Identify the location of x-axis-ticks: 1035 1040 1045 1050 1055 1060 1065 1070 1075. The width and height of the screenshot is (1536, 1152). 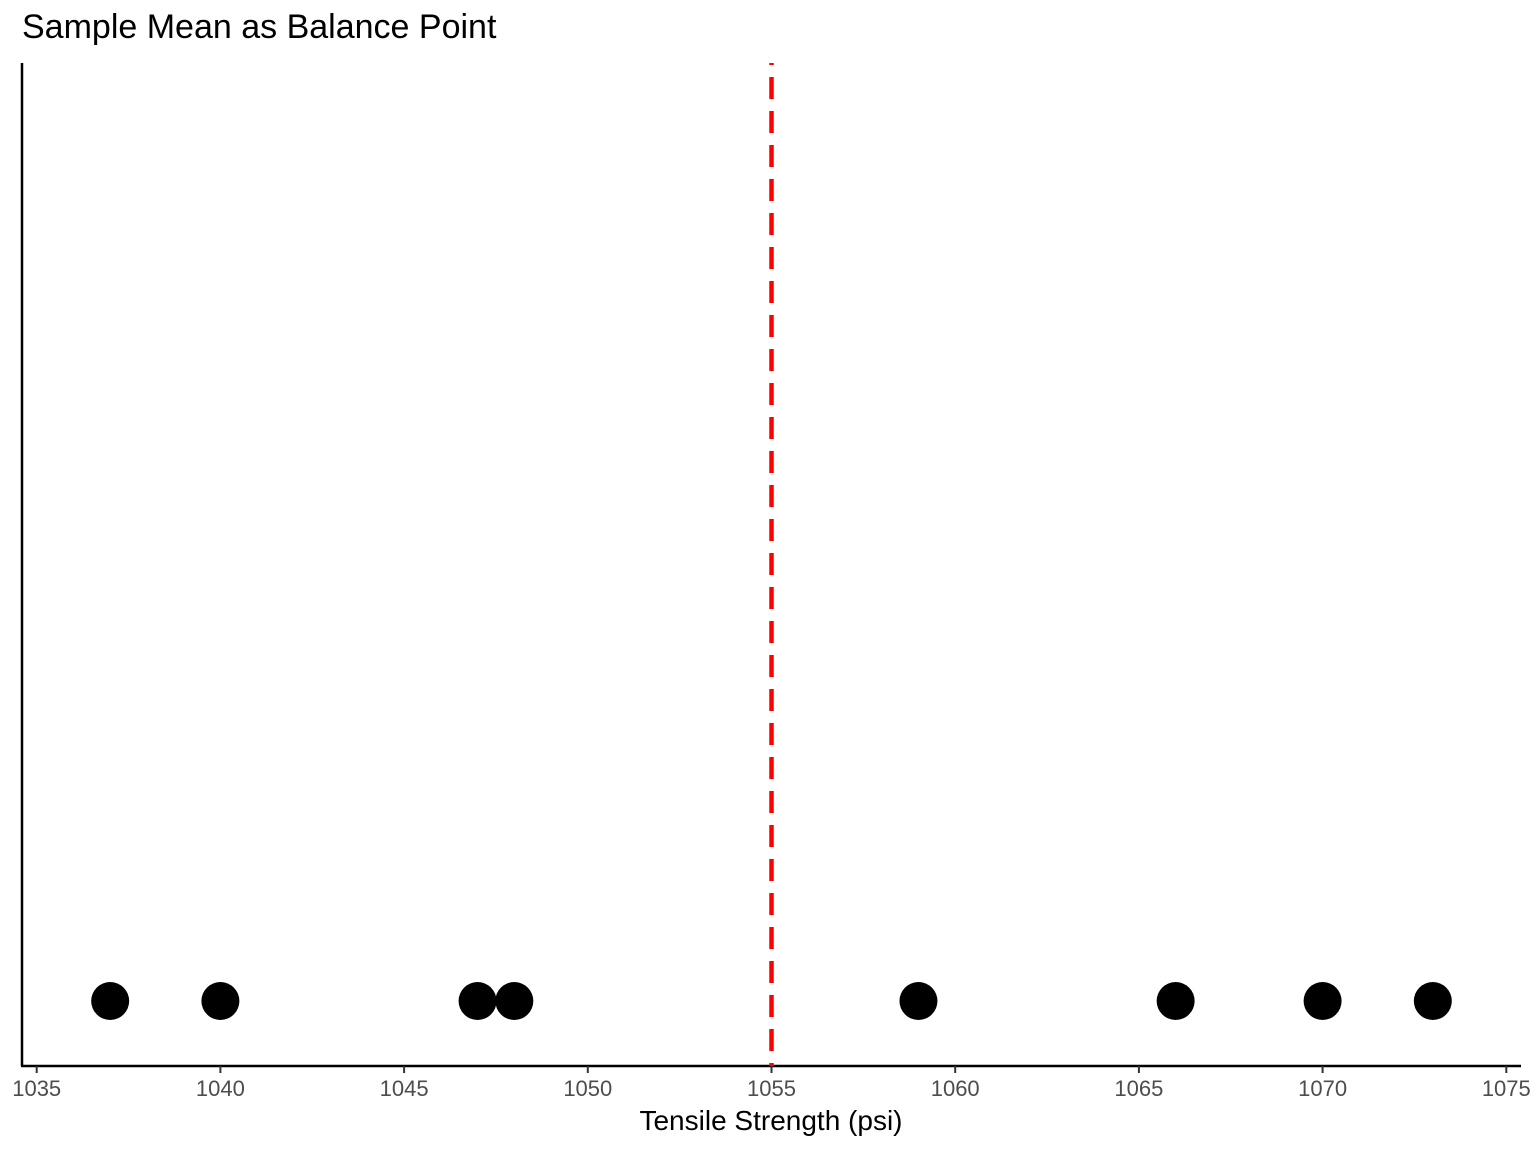
(771, 1083).